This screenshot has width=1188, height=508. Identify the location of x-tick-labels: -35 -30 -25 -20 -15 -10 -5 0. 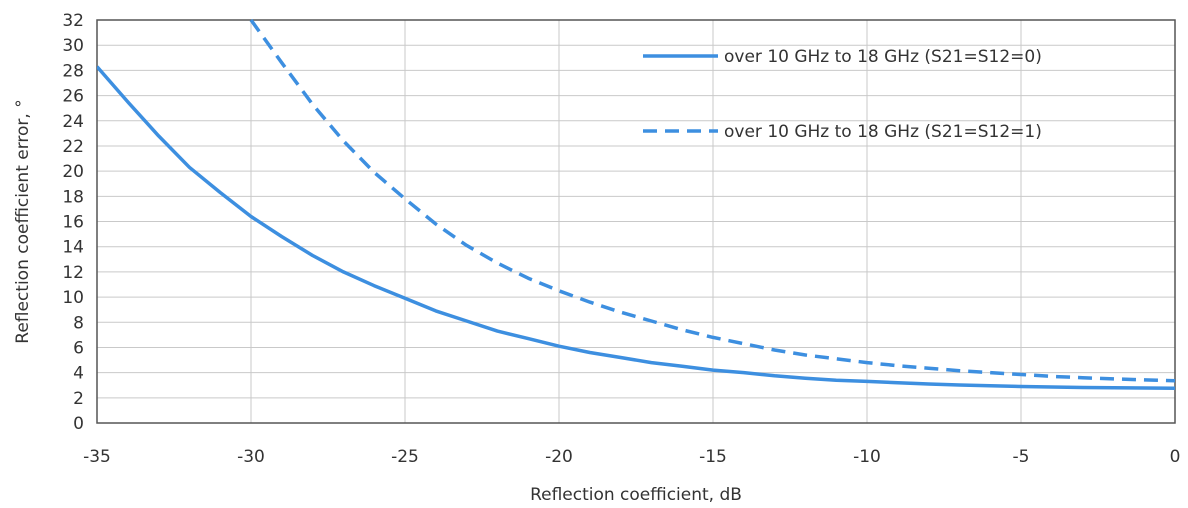
(631, 457).